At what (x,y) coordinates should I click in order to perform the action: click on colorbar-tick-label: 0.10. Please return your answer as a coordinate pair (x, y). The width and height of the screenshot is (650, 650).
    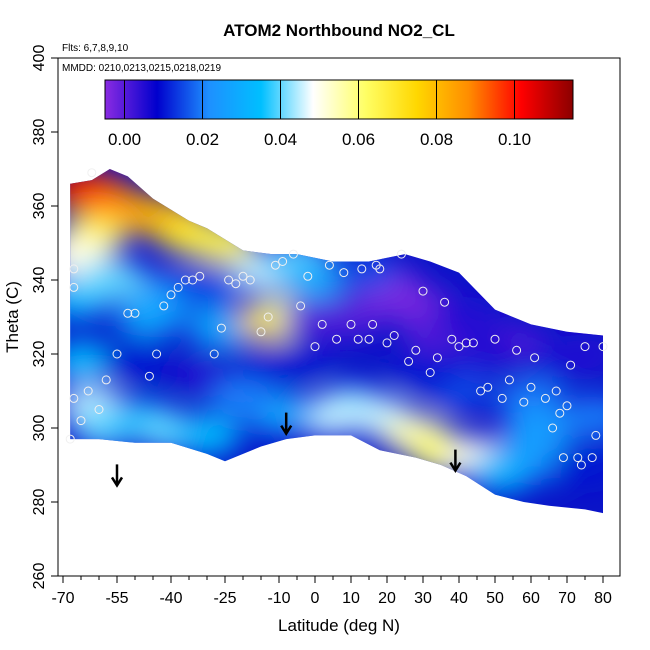
    Looking at the image, I should click on (514, 139).